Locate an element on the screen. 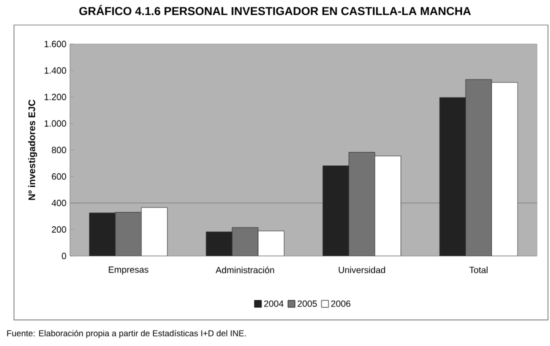 Image resolution: width=550 pixels, height=346 pixels. y-tick-label: 200 is located at coordinates (59, 229).